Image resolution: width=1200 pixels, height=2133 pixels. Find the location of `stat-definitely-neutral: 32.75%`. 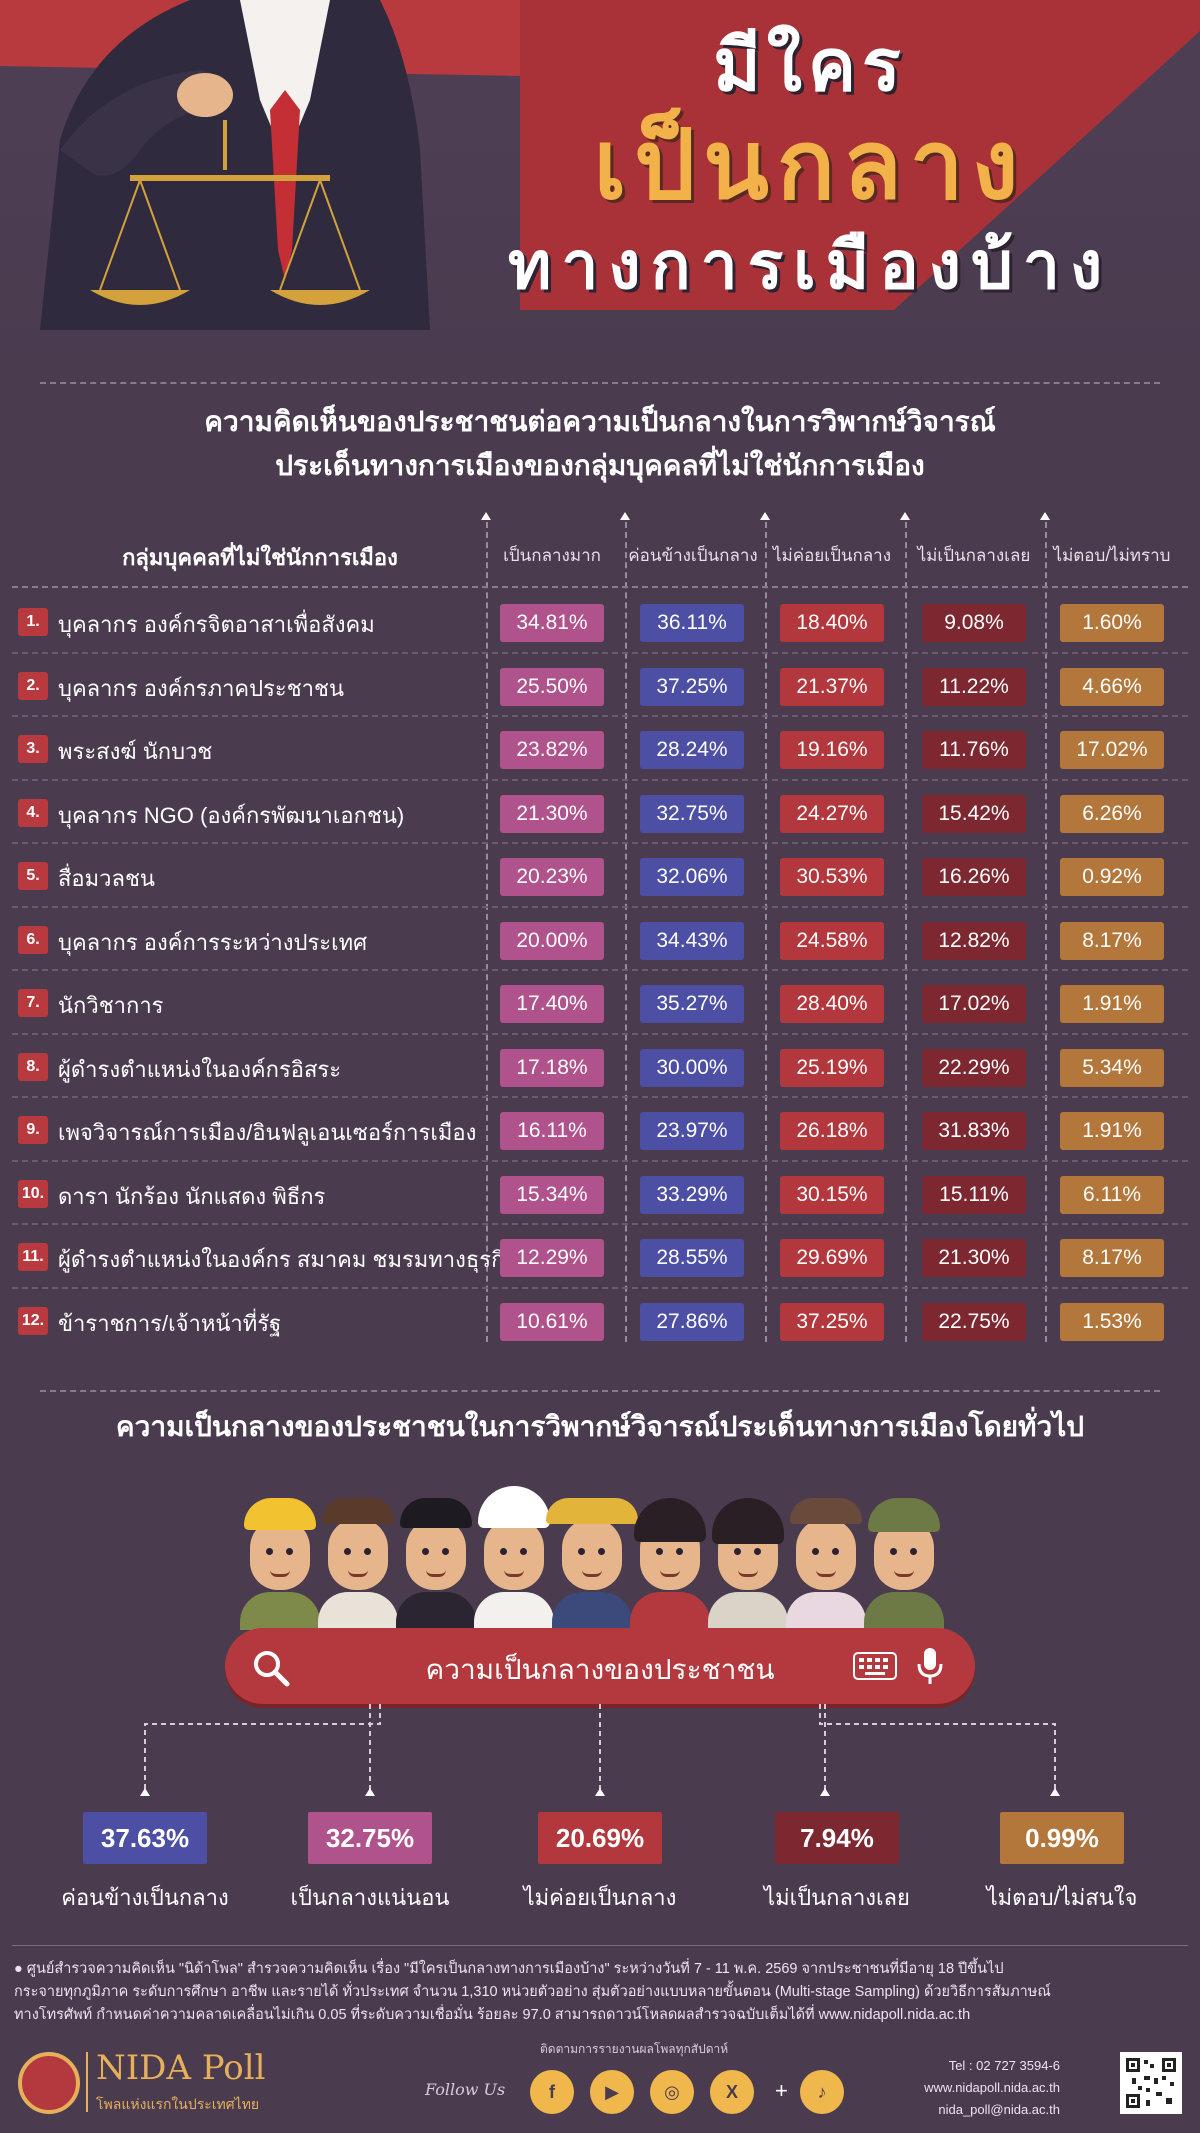

stat-definitely-neutral: 32.75% is located at coordinates (370, 1838).